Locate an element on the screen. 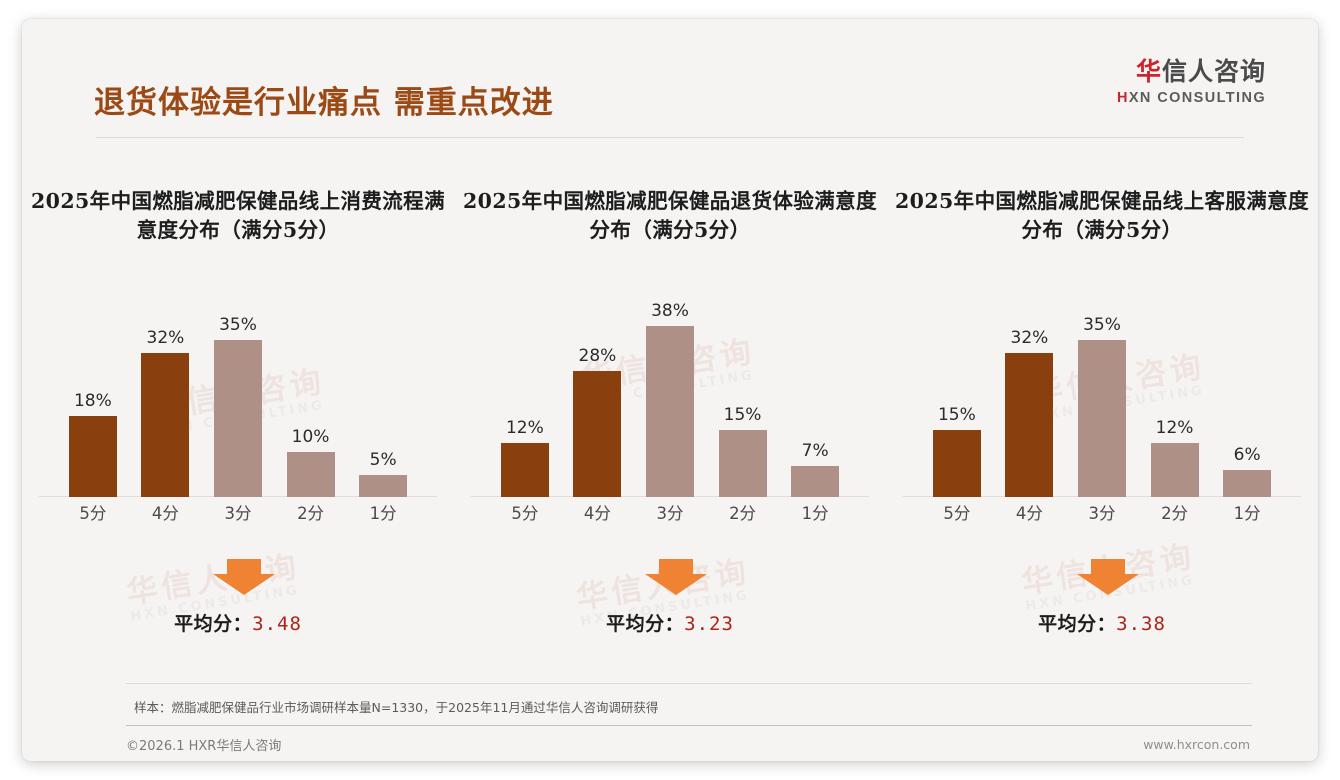 Image resolution: width=1340 pixels, height=780 pixels. plot-area: 18% 32% 35% 10% 5% is located at coordinates (238, 392).